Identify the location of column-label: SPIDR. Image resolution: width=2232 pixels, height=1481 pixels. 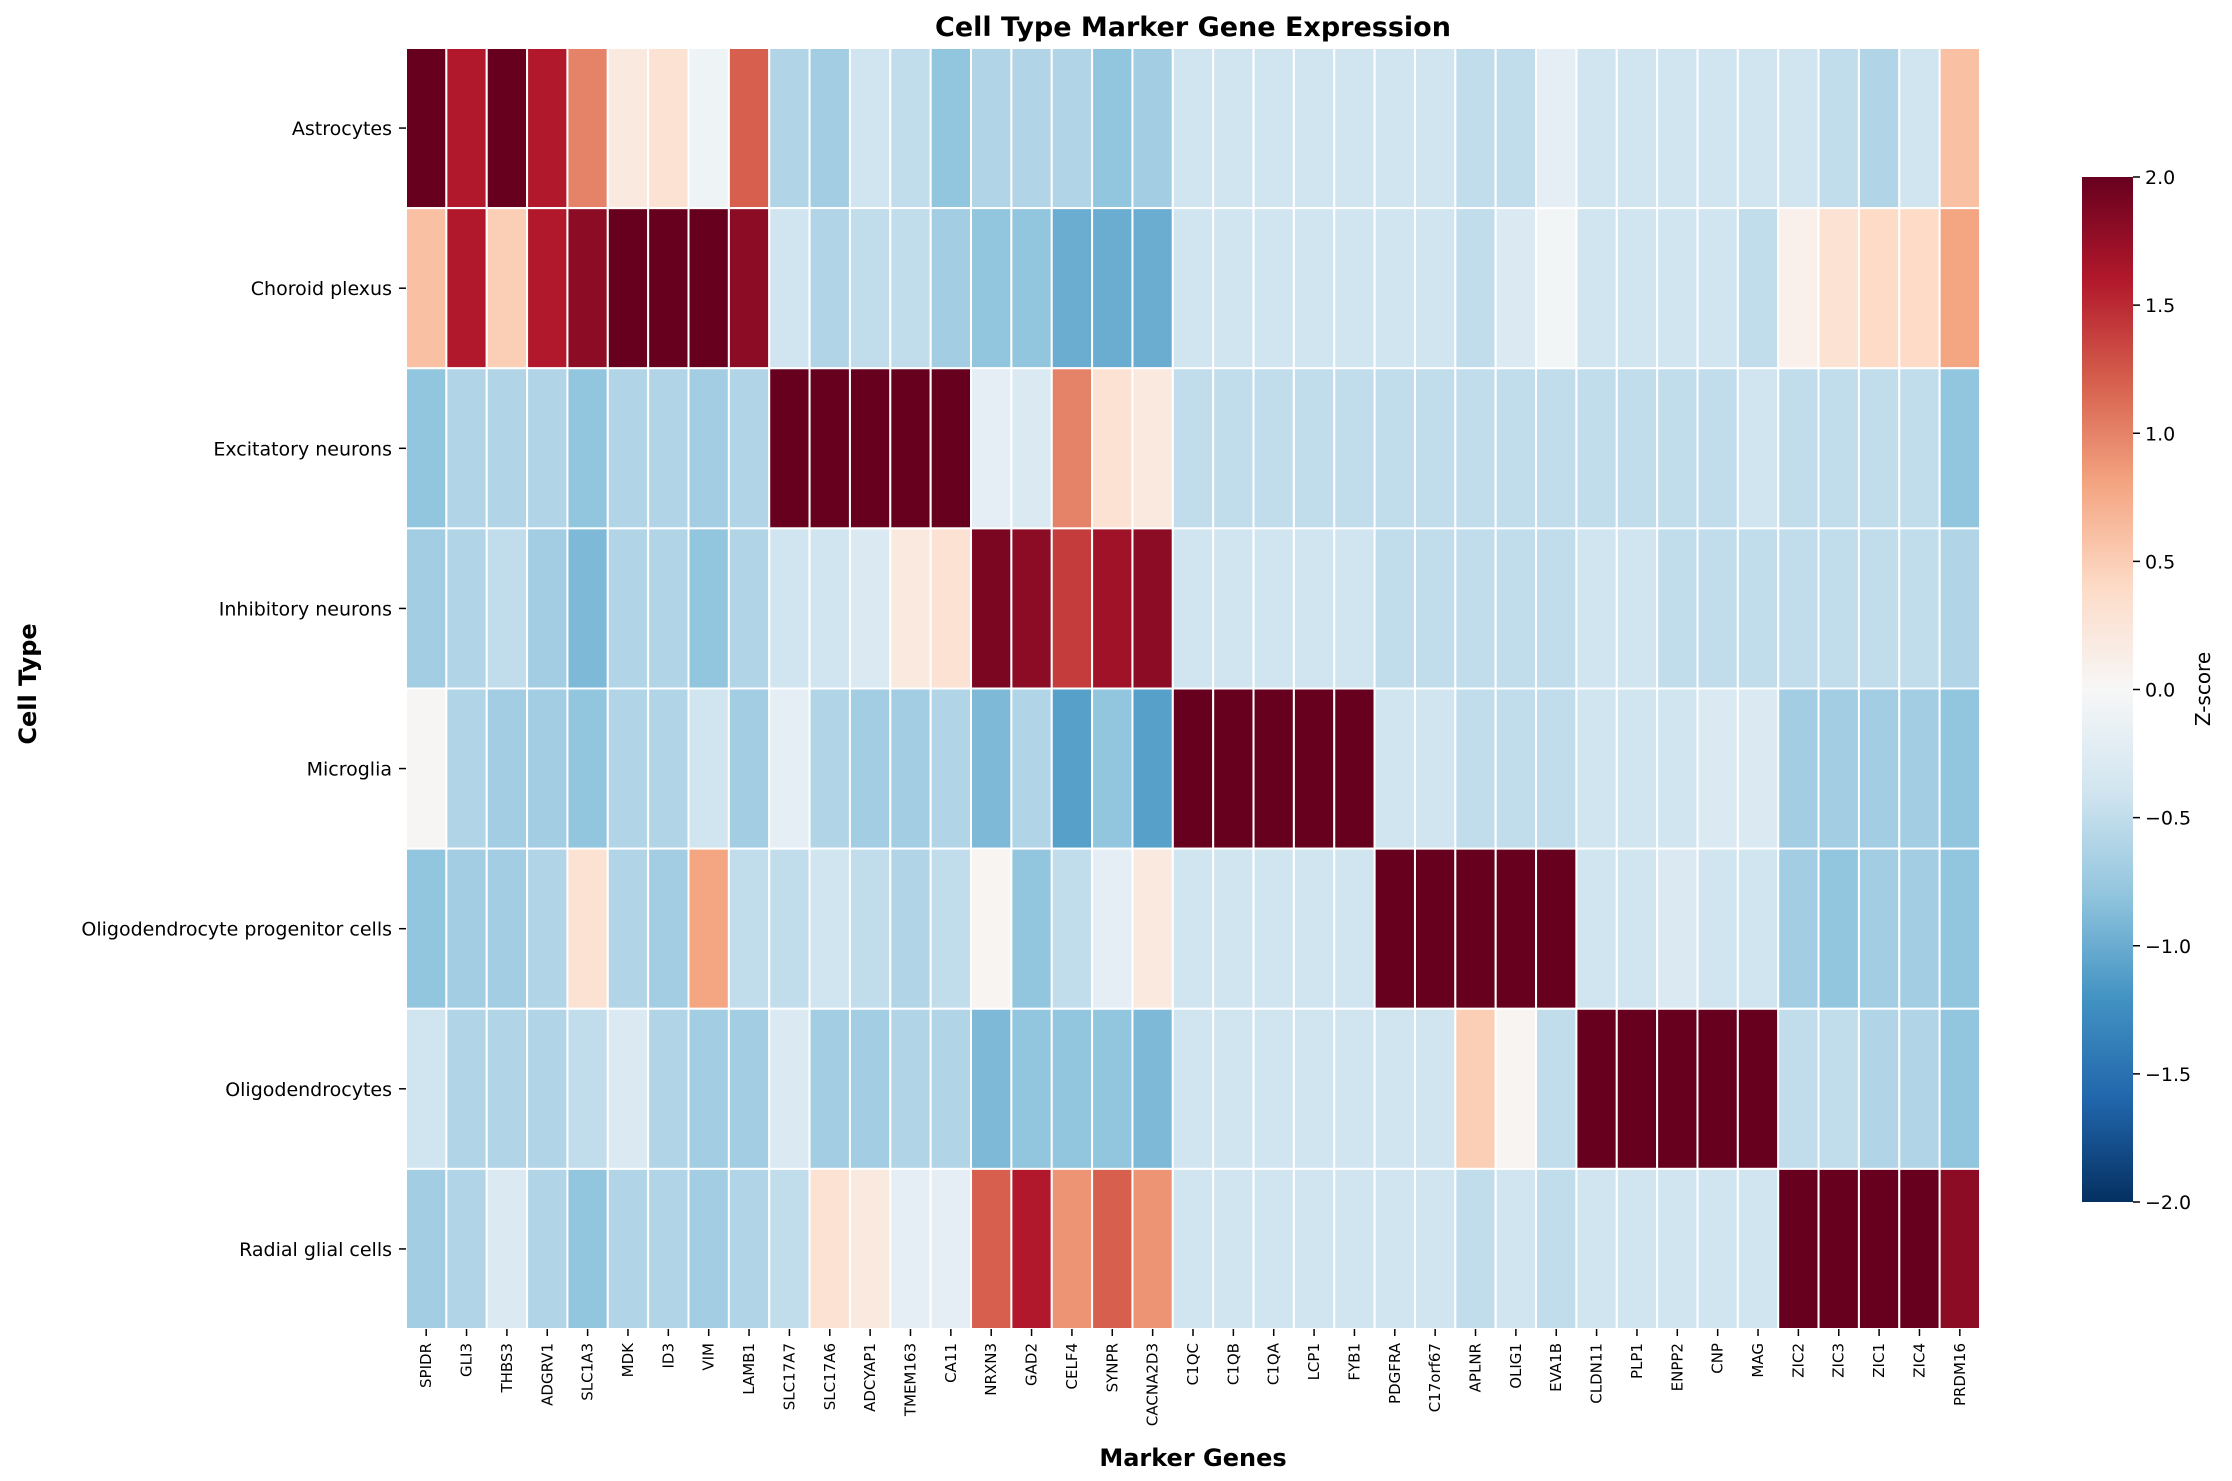
(426, 1365).